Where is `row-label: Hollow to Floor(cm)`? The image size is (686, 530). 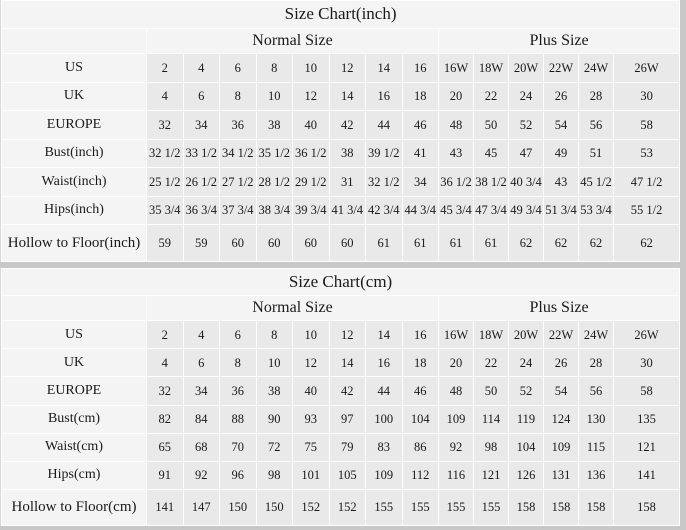
row-label: Hollow to Floor(cm) is located at coordinates (74, 507).